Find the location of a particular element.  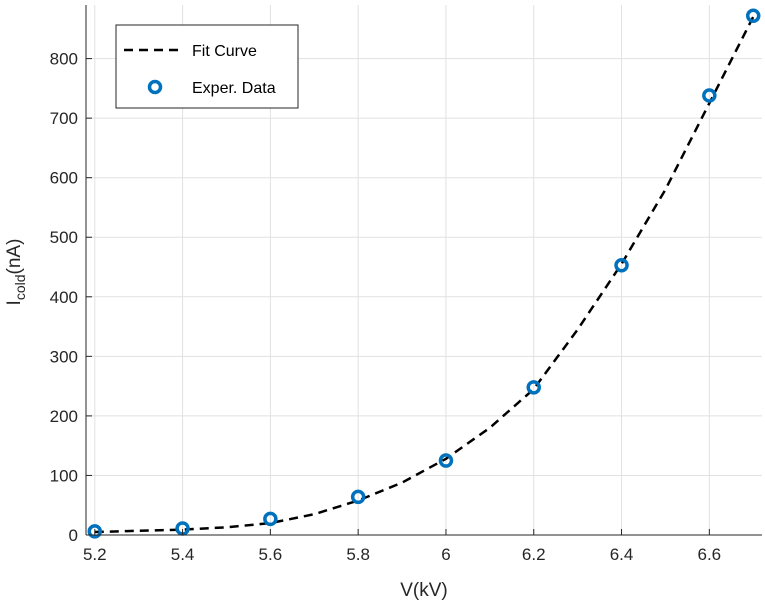

legend-exper-data-label: Exper. Data is located at coordinates (234, 88).